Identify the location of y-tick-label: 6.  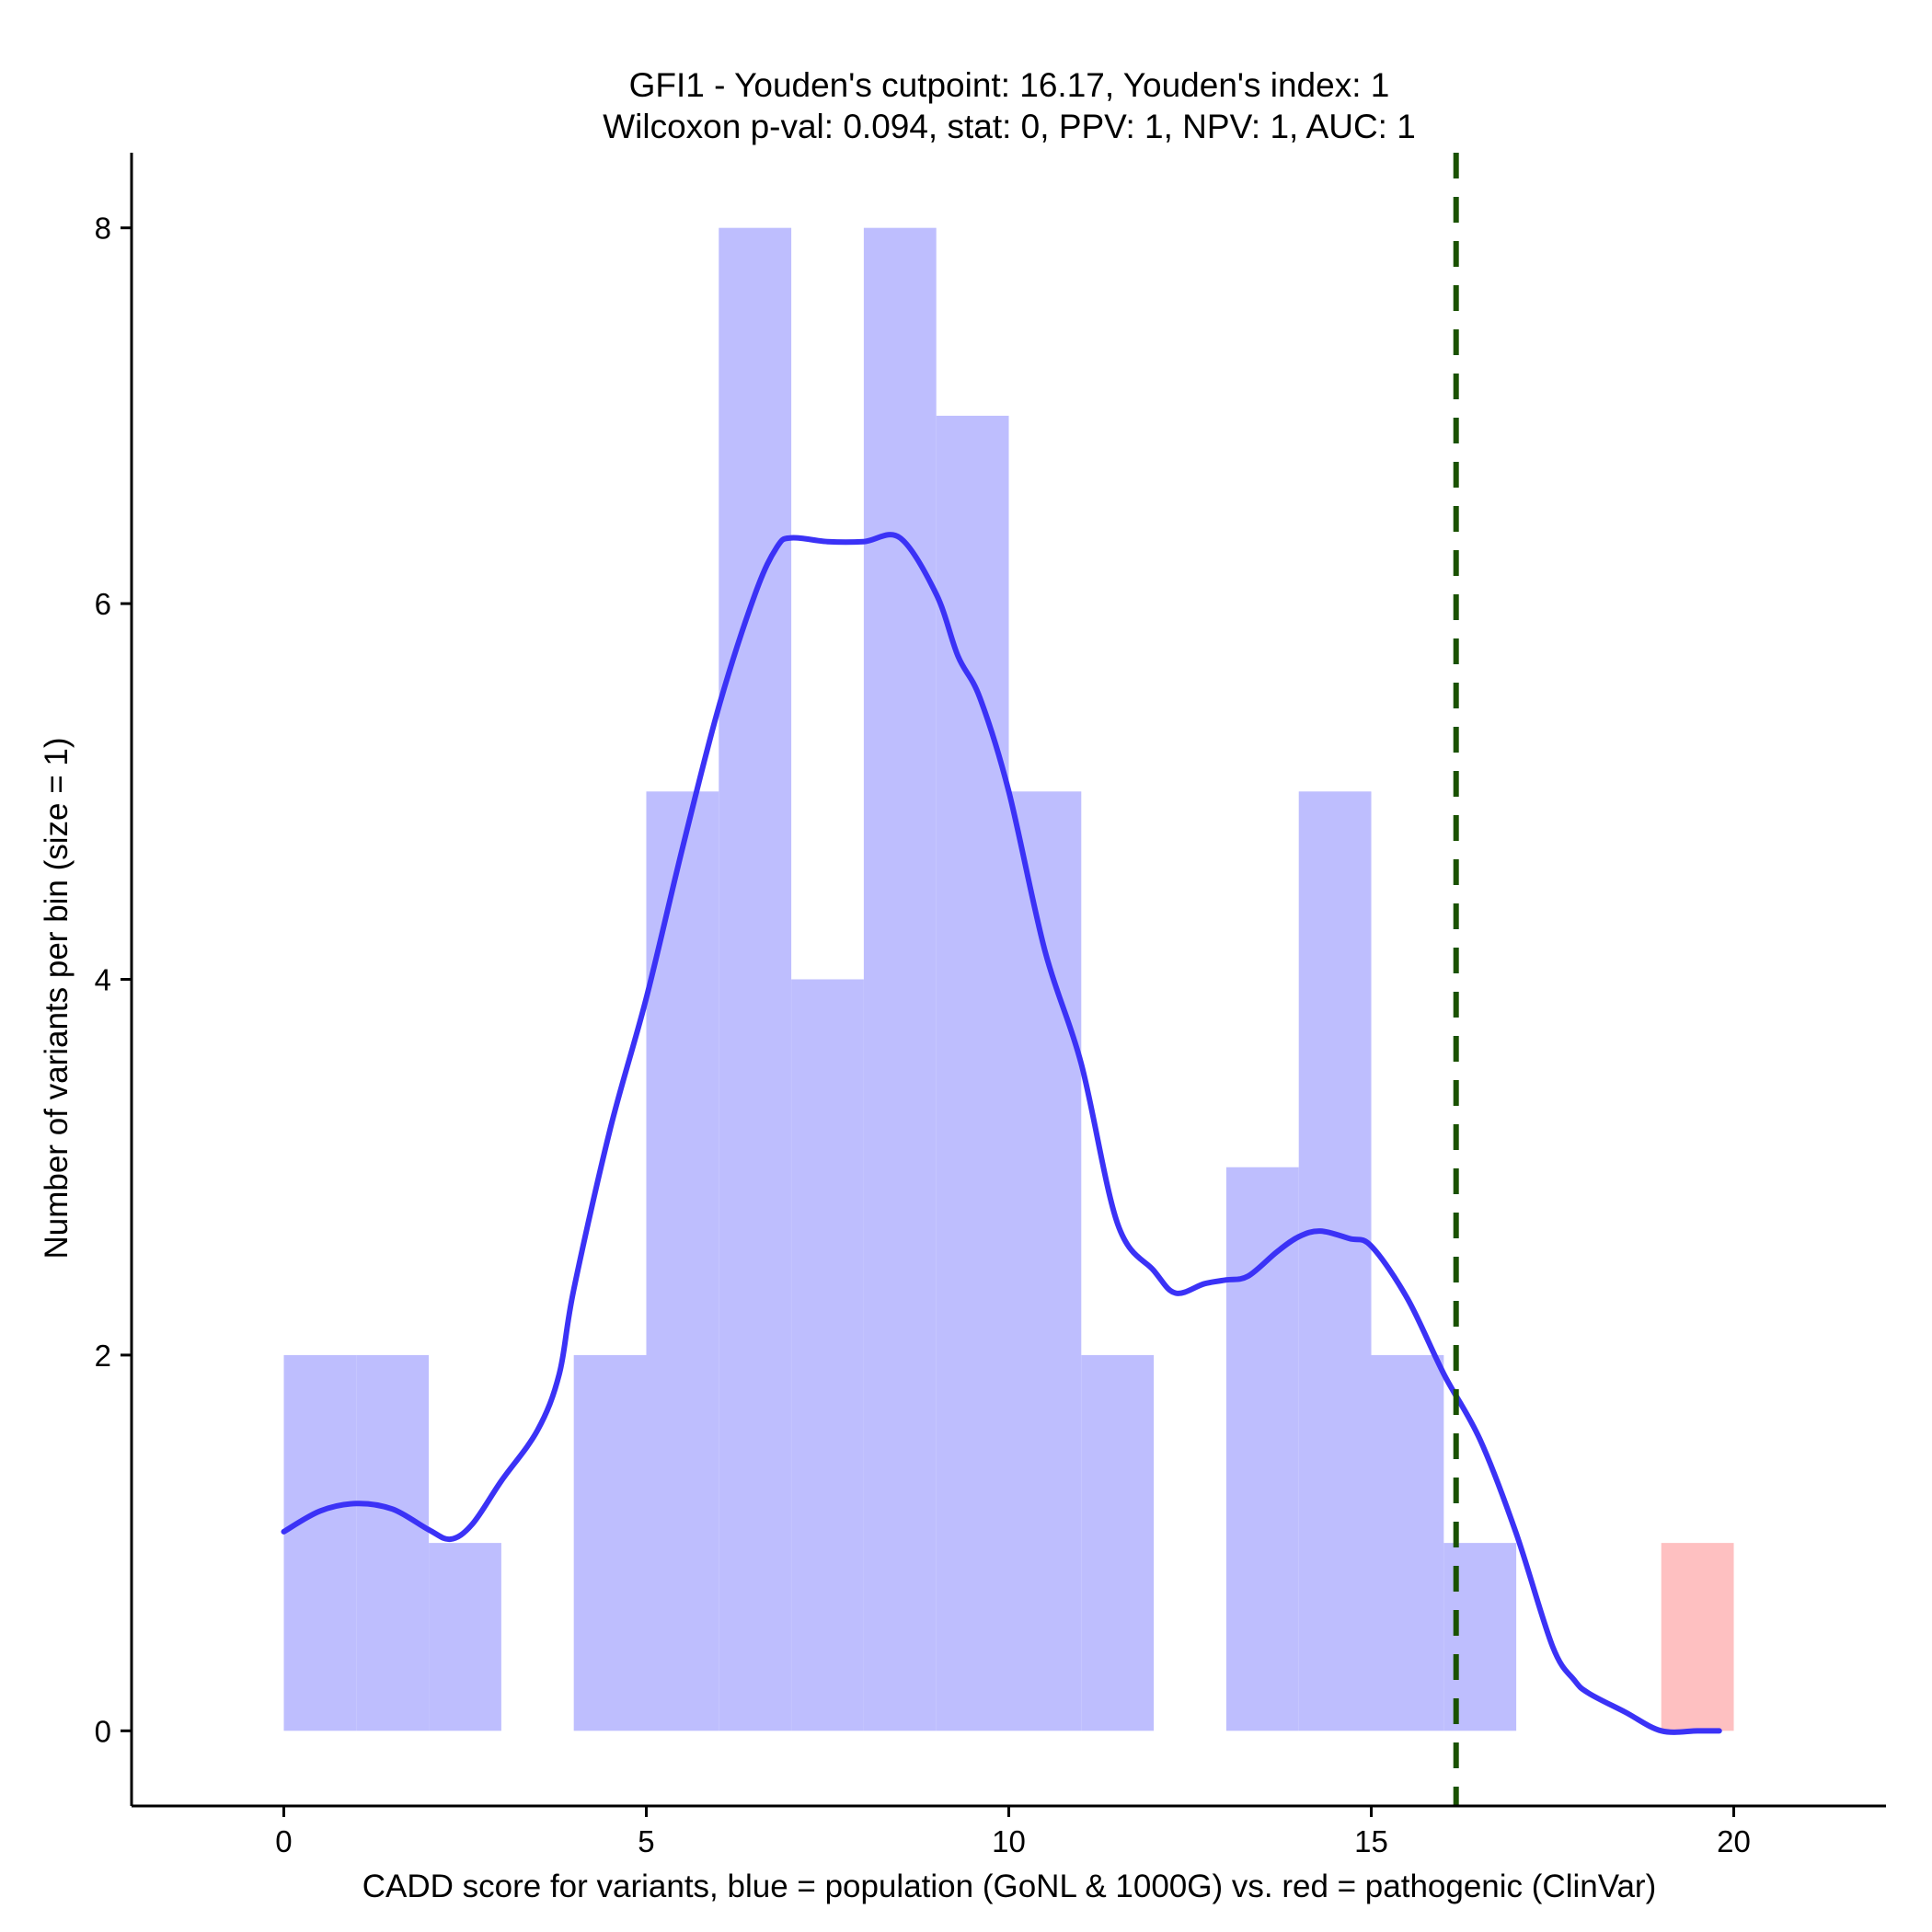
(103, 604).